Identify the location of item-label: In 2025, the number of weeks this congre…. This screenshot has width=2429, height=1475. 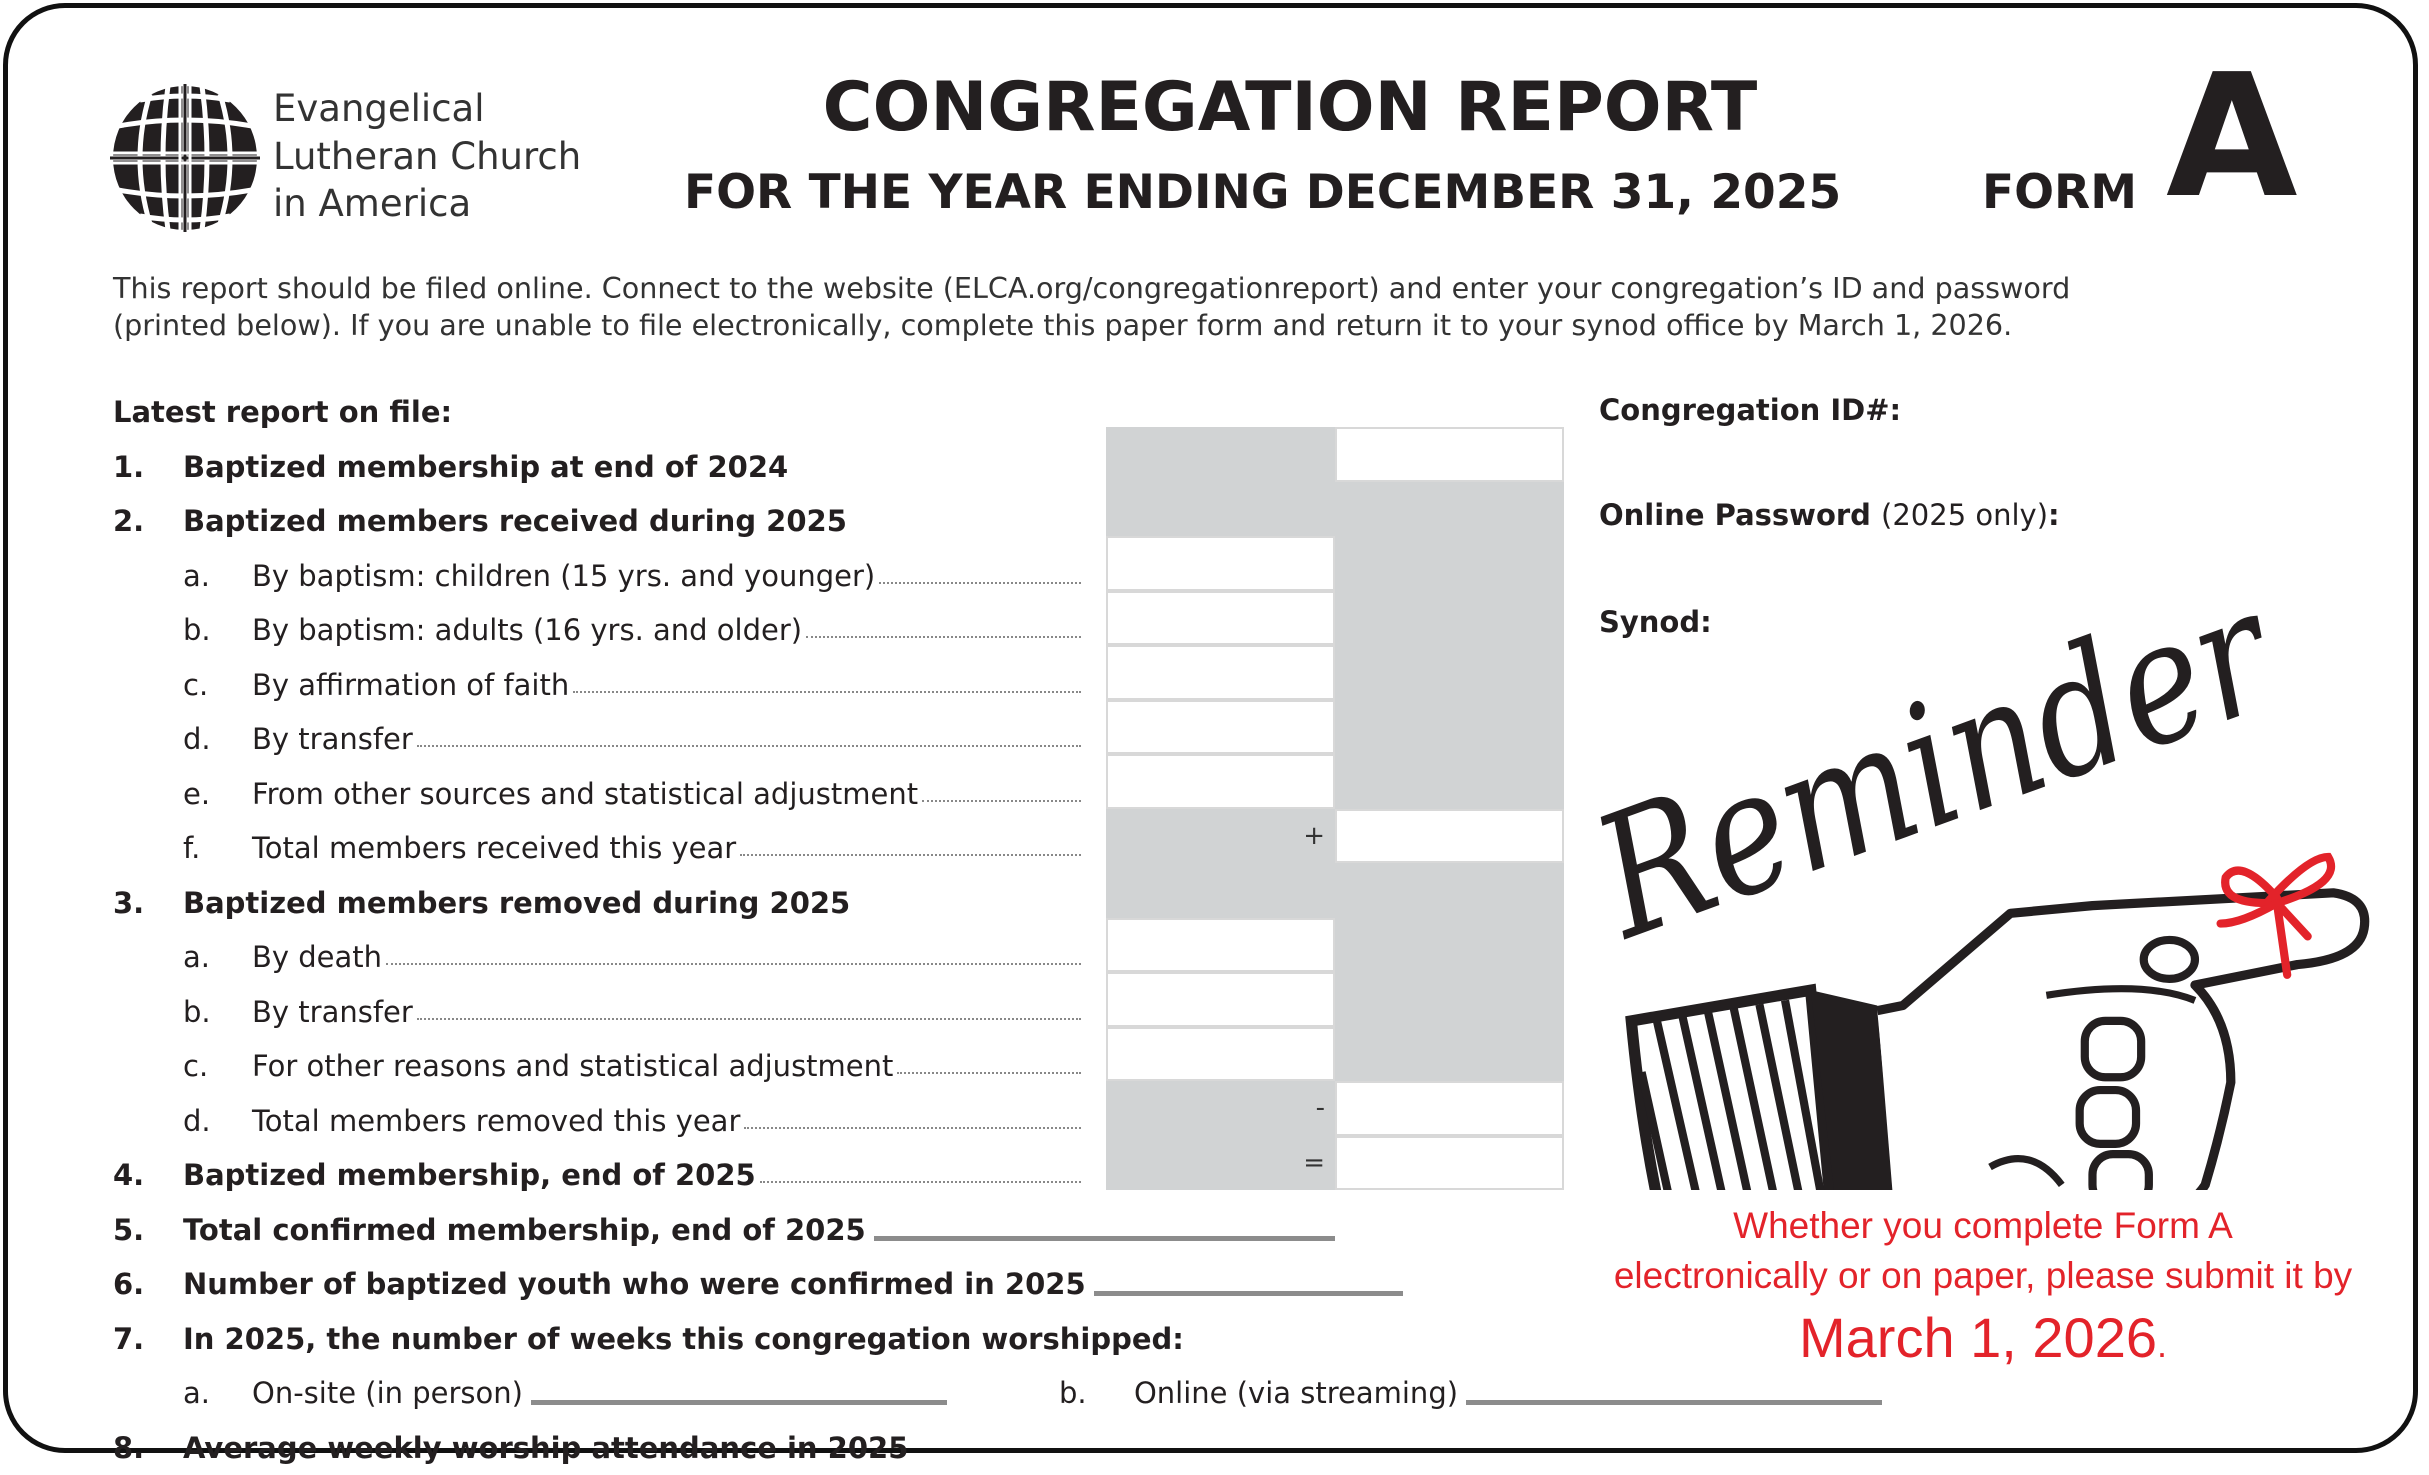
(683, 1339).